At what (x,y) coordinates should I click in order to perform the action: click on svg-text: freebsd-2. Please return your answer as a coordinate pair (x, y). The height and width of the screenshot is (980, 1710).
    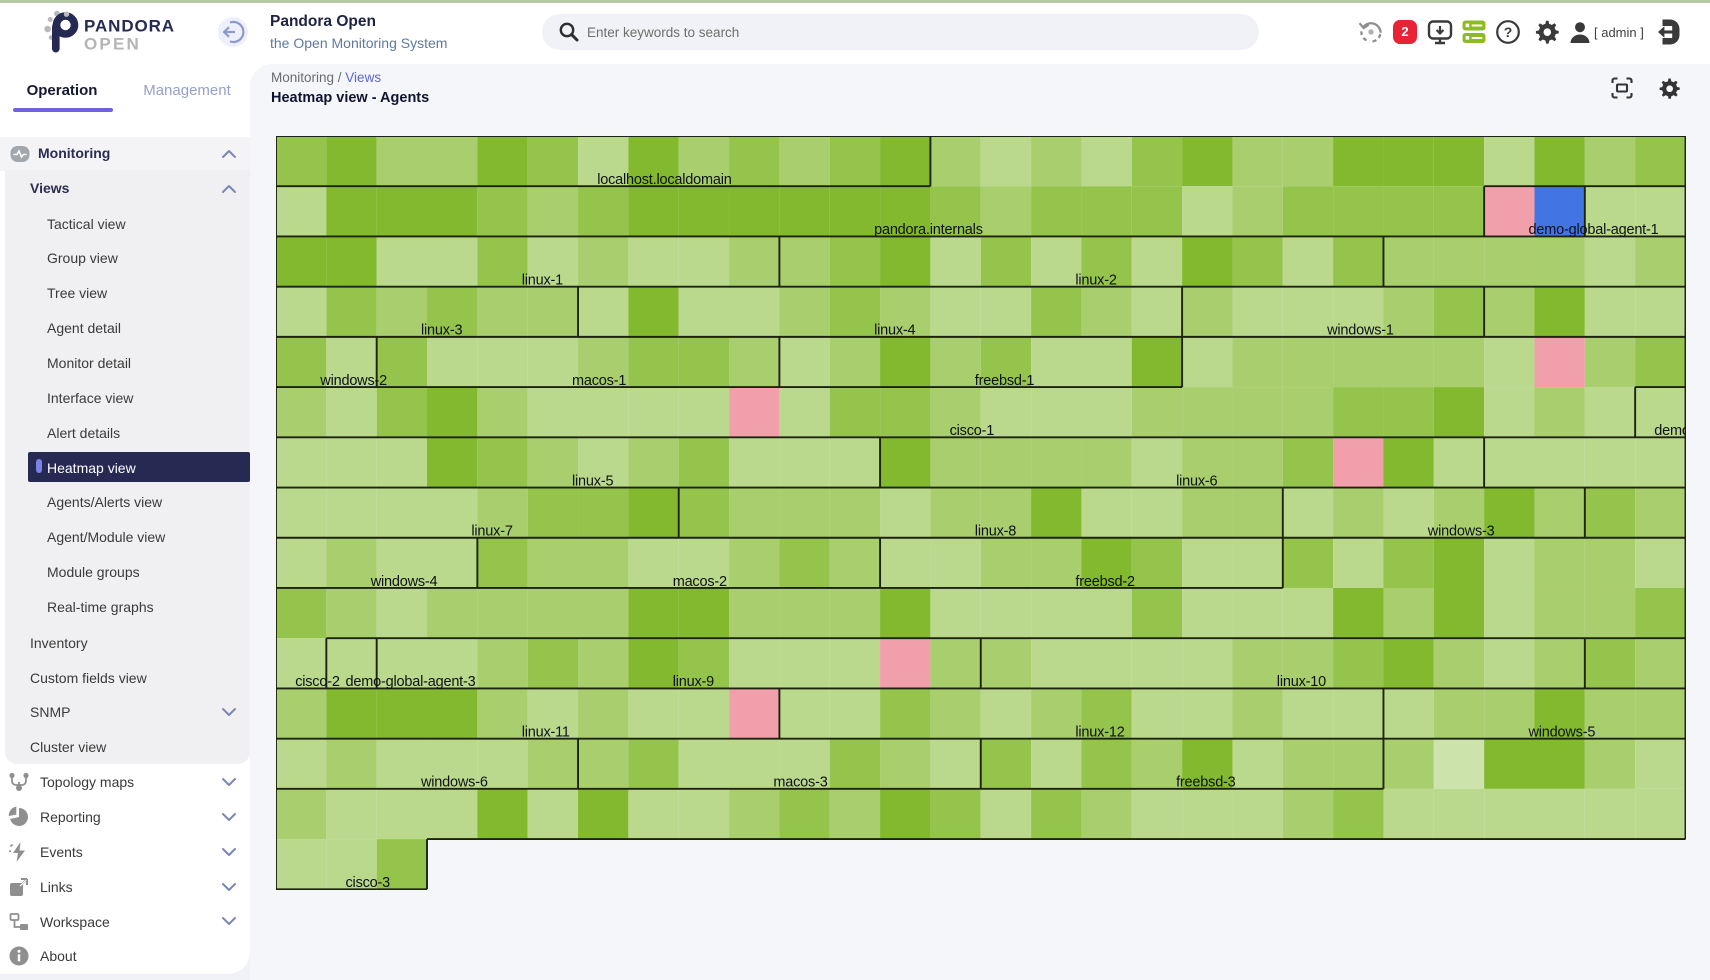
    Looking at the image, I should click on (1105, 582).